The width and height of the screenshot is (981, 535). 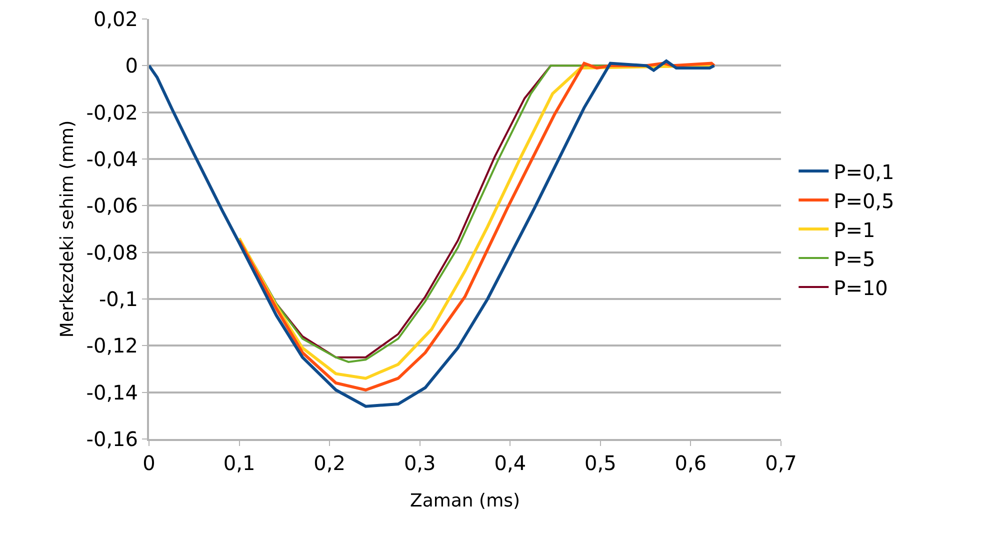 I want to click on legend-label: P=0,1, so click(x=864, y=172).